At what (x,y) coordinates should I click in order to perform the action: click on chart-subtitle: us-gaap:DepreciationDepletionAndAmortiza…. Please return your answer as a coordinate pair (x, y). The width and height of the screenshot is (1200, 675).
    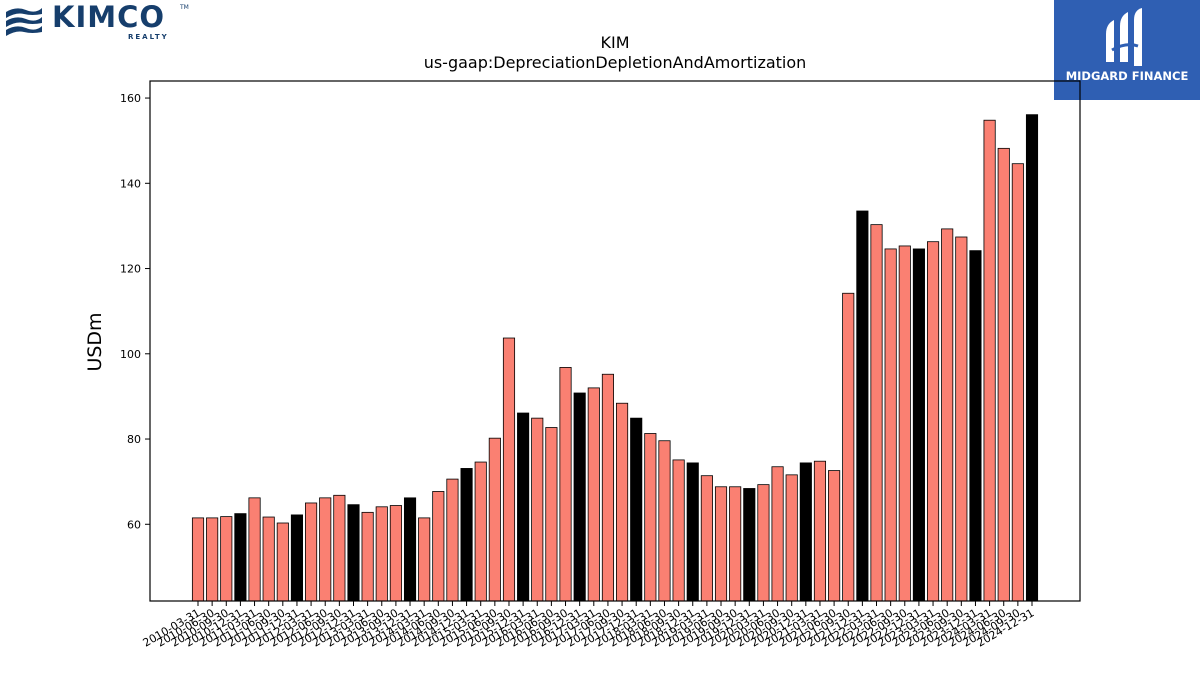
    Looking at the image, I should click on (615, 62).